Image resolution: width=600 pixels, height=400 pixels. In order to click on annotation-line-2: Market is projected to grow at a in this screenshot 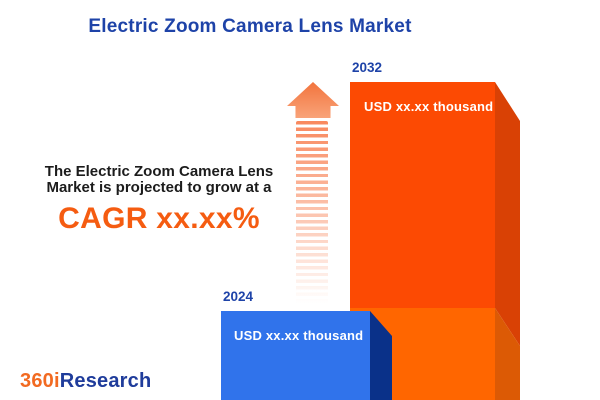, I will do `click(159, 187)`.